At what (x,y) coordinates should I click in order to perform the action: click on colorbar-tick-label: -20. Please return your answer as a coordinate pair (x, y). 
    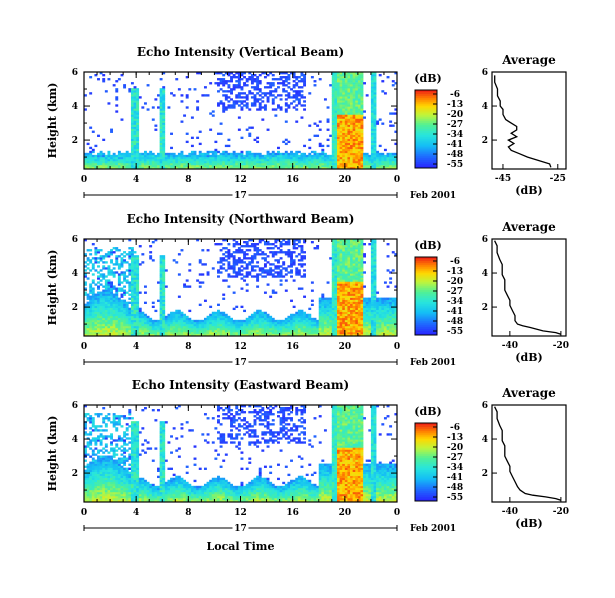
    Looking at the image, I should click on (455, 115).